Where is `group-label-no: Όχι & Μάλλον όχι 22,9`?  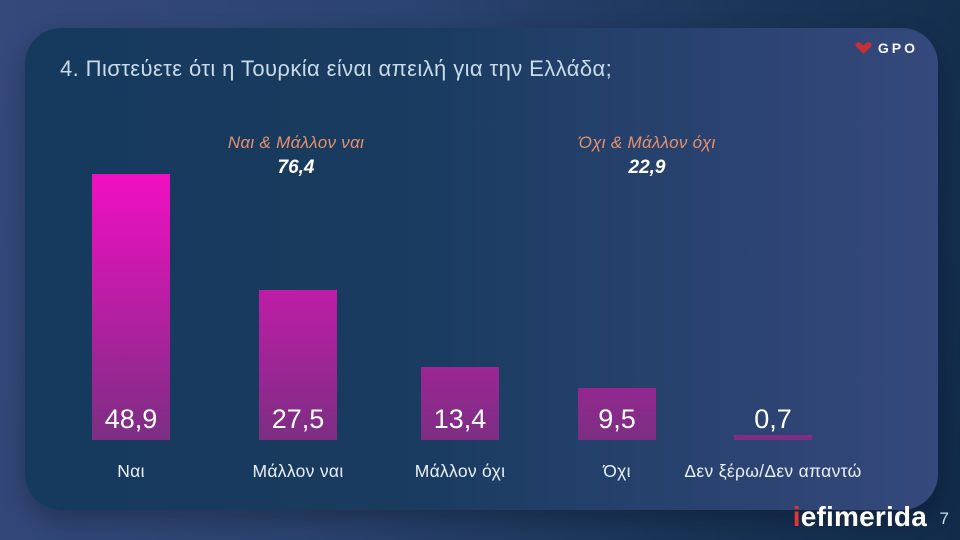
group-label-no: Όχι & Μάλλον όχι 22,9 is located at coordinates (647, 156).